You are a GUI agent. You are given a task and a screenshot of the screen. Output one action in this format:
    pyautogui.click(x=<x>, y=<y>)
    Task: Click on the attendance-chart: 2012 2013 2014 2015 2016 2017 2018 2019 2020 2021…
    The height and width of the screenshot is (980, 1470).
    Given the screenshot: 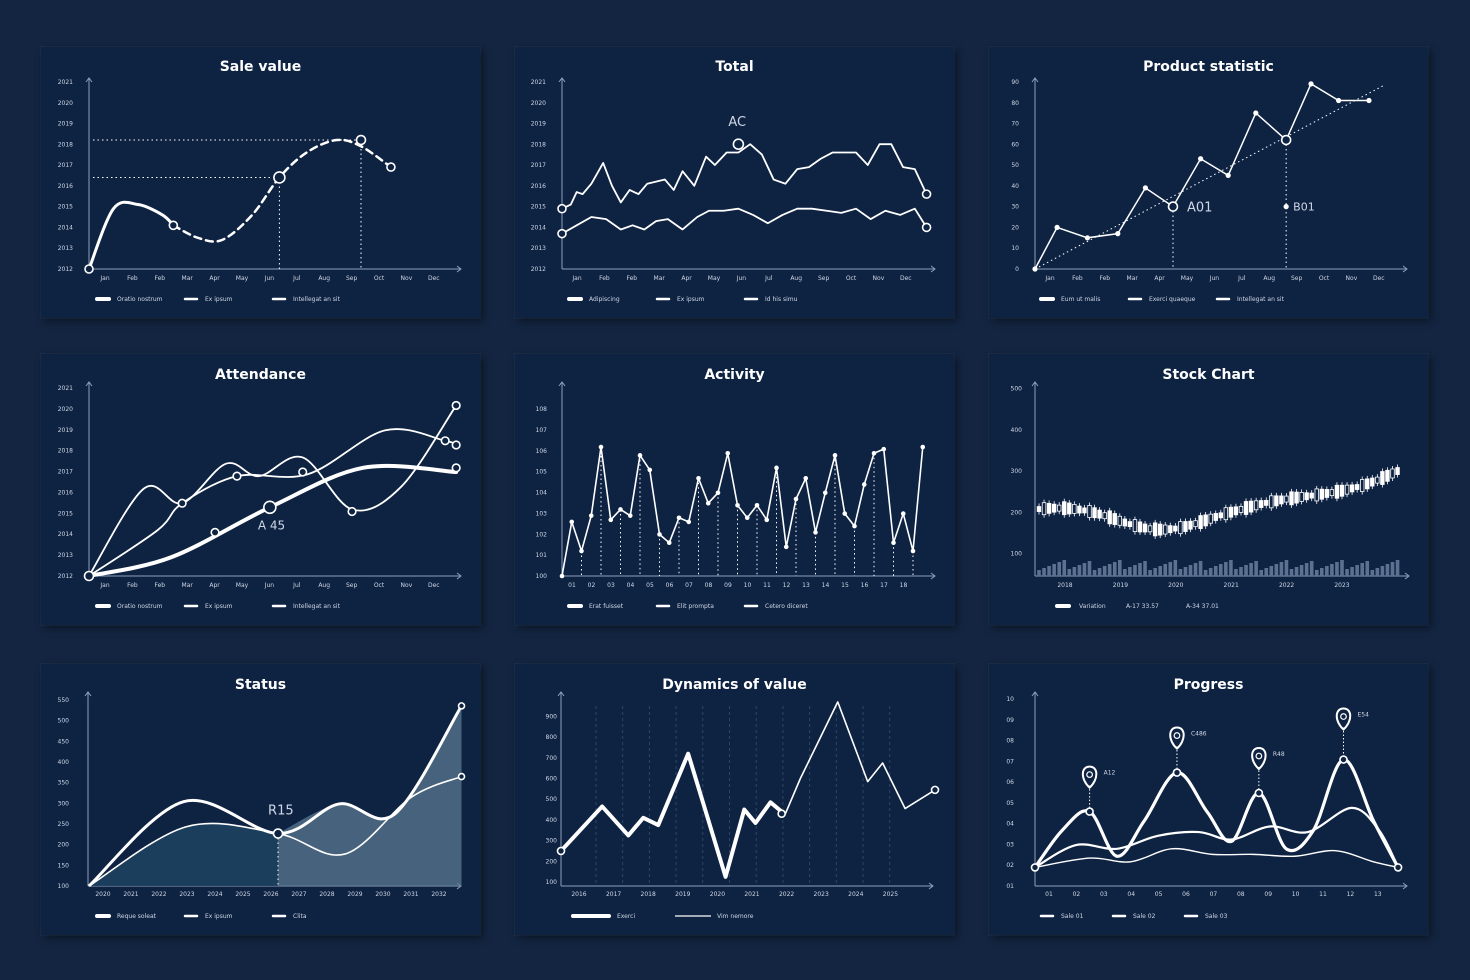 What is the action you would take?
    pyautogui.click(x=260, y=495)
    